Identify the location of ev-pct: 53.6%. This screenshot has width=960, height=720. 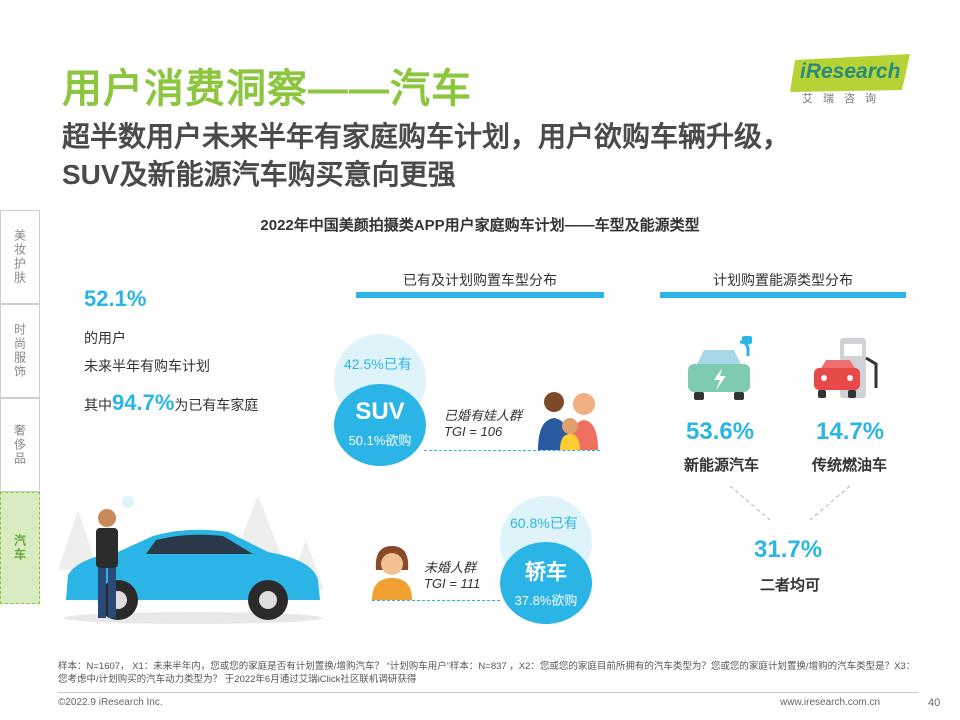
(720, 431).